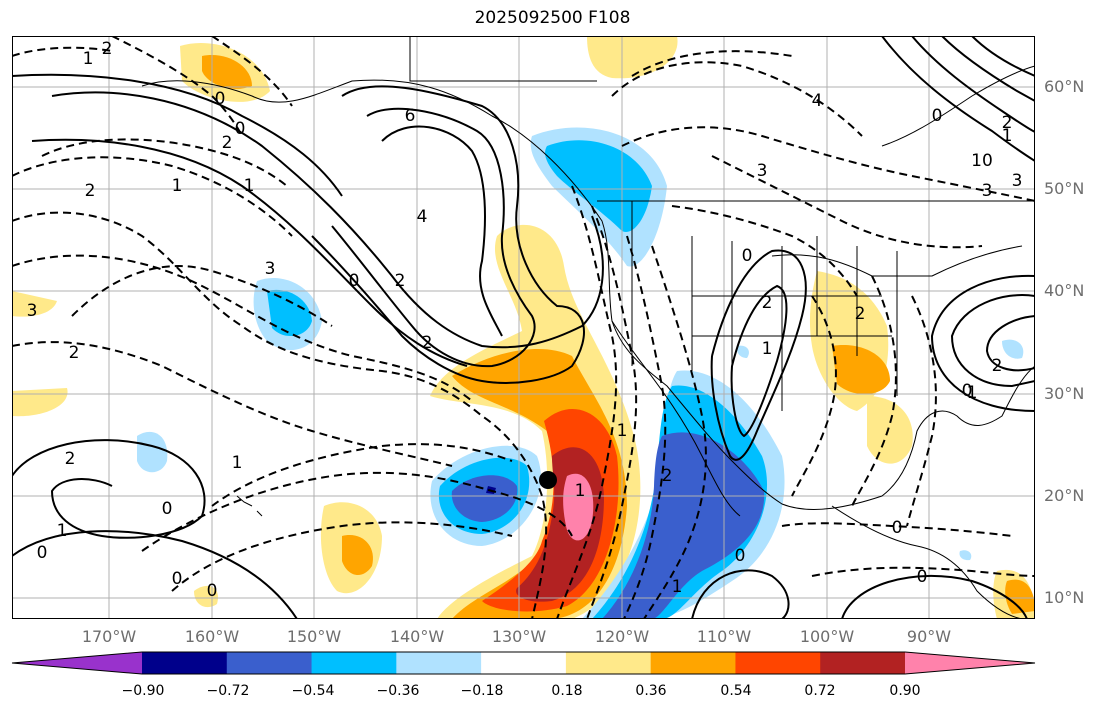 The width and height of the screenshot is (1105, 712). What do you see at coordinates (578, 507) in the screenshot?
I see `positive-anomaly-pink` at bounding box center [578, 507].